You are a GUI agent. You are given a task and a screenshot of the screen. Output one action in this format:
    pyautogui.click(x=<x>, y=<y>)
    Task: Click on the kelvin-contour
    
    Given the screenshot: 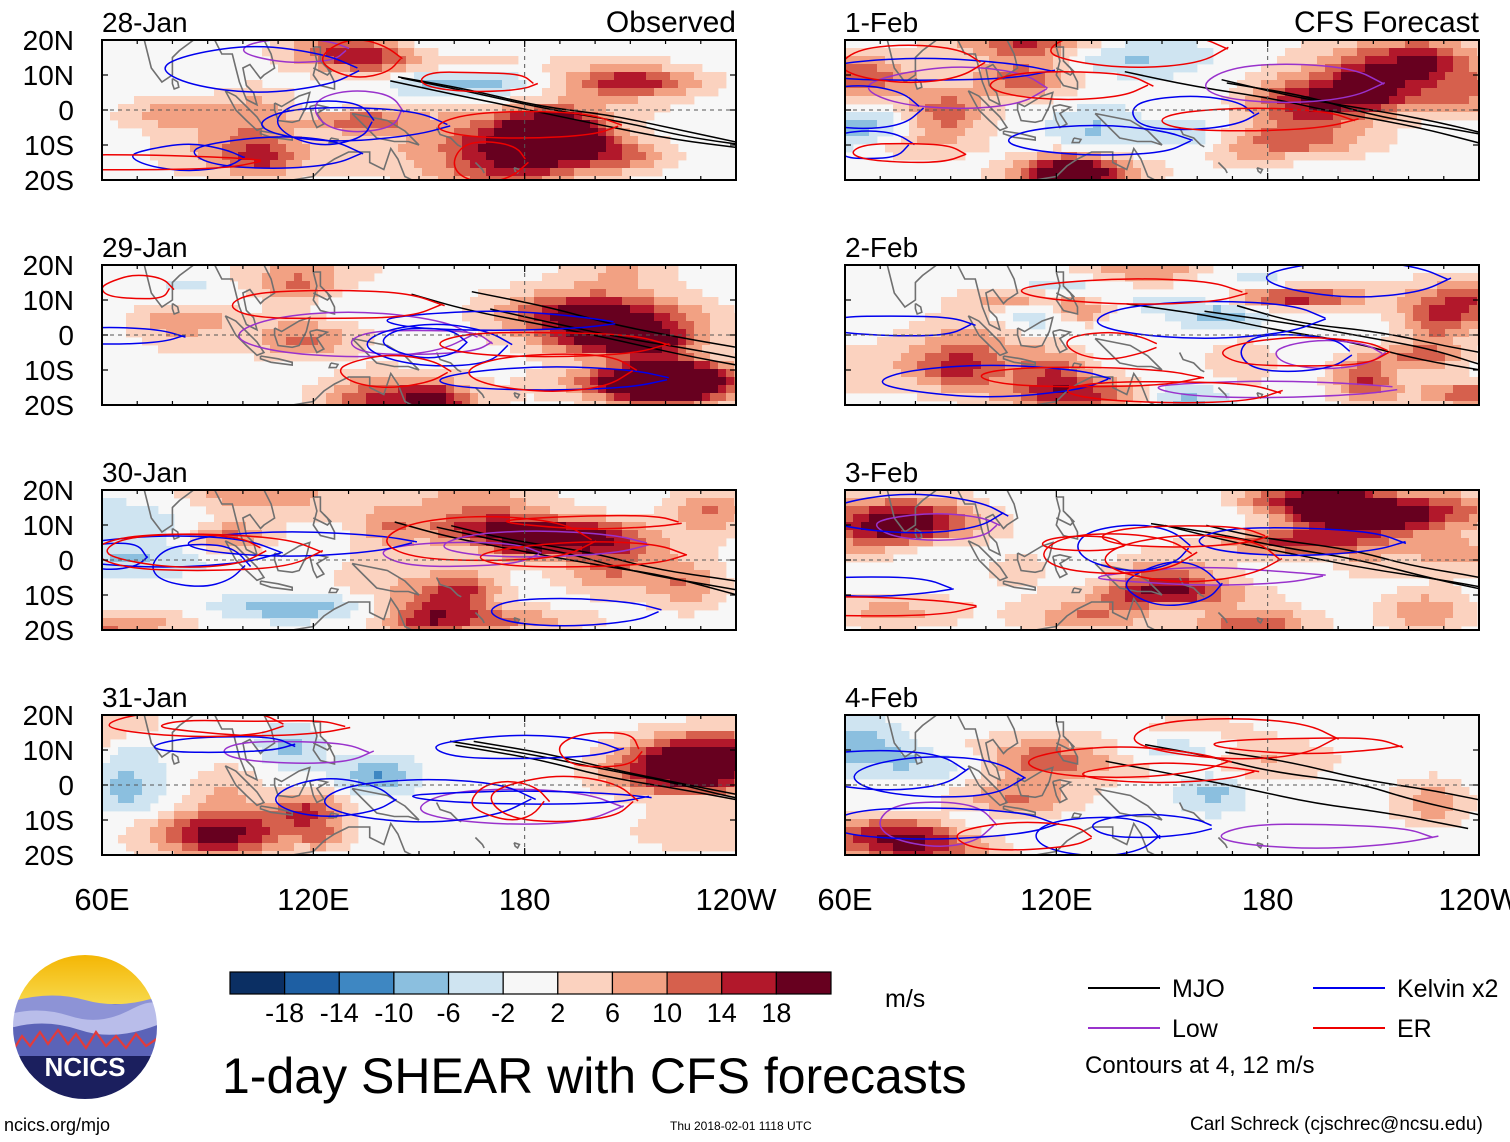 What is the action you would take?
    pyautogui.click(x=439, y=345)
    